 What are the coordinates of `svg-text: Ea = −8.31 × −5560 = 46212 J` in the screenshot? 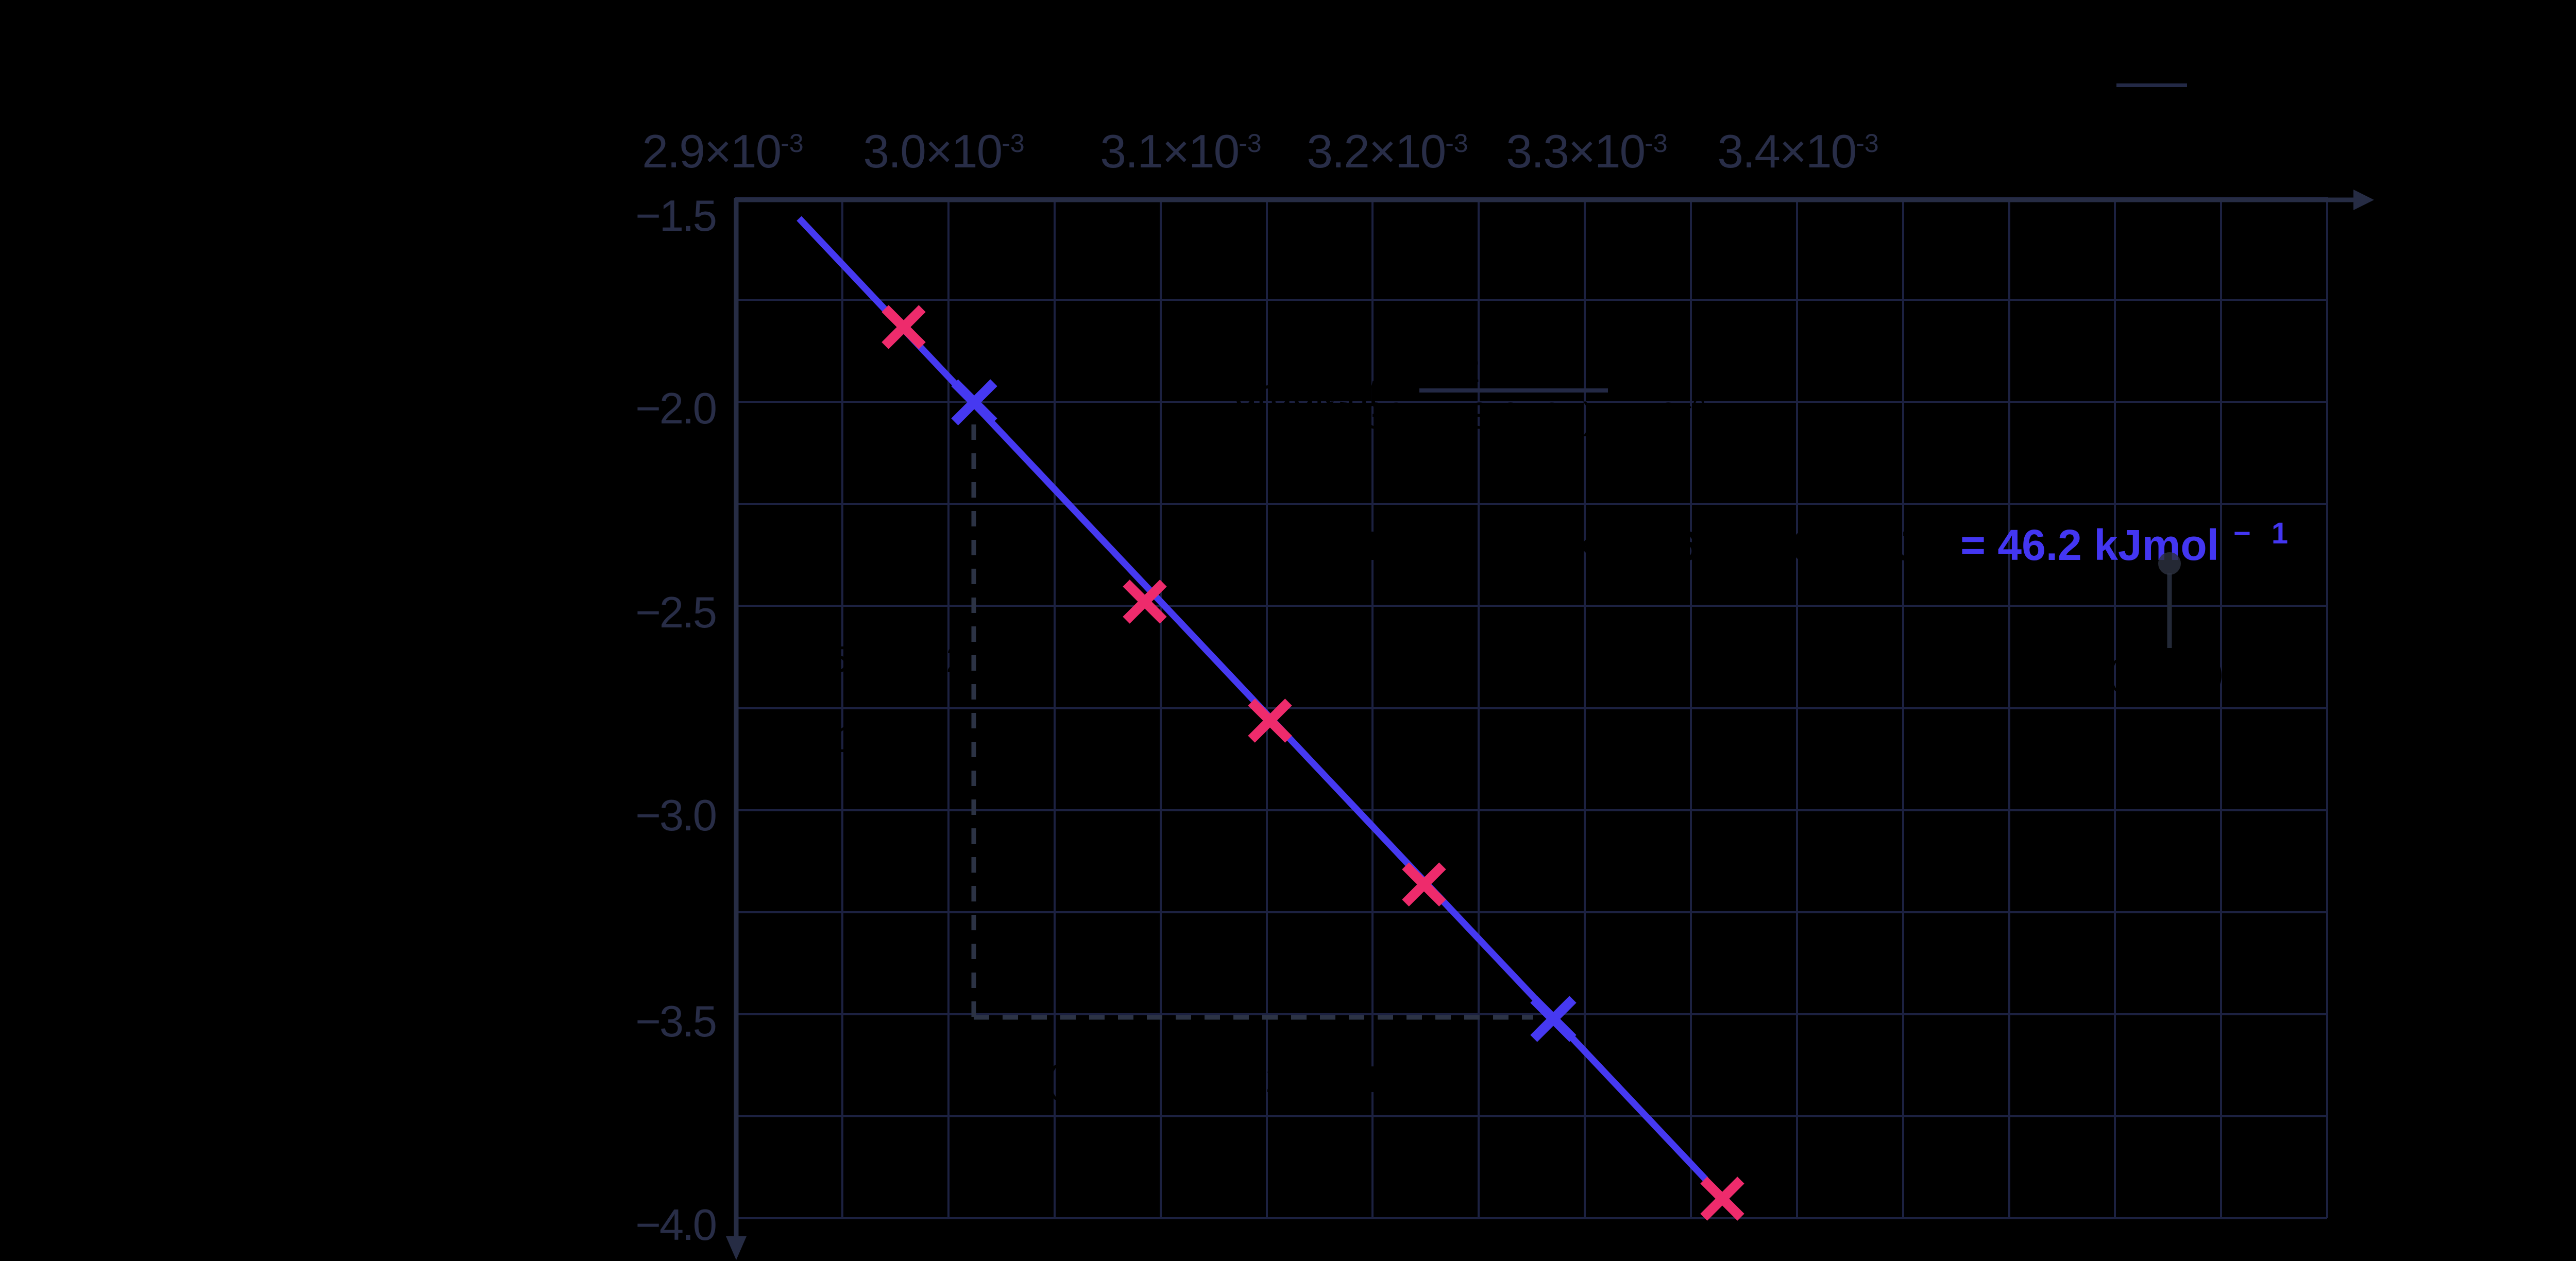 It's located at (1641, 549).